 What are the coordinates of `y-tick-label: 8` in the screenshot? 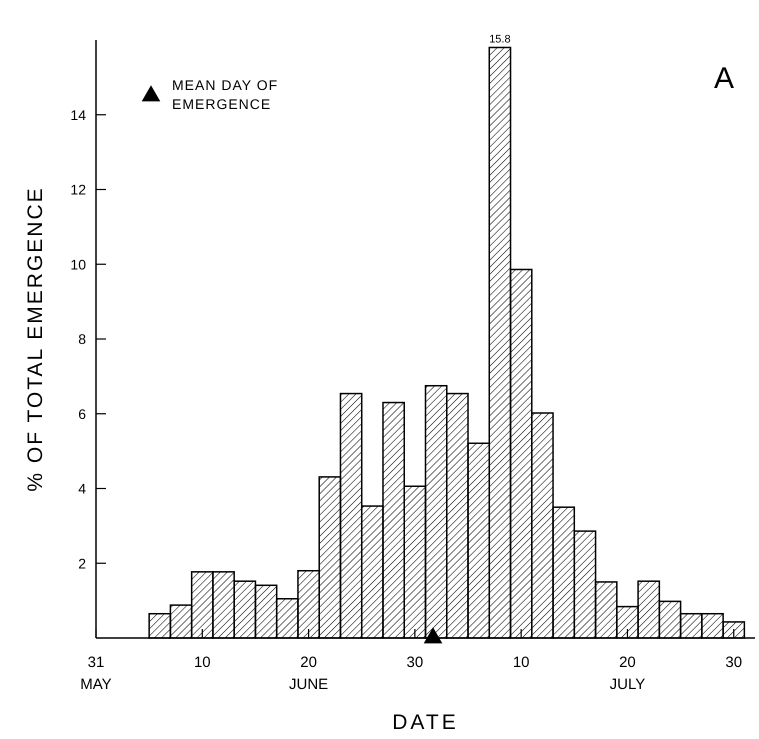 It's located at (82, 339).